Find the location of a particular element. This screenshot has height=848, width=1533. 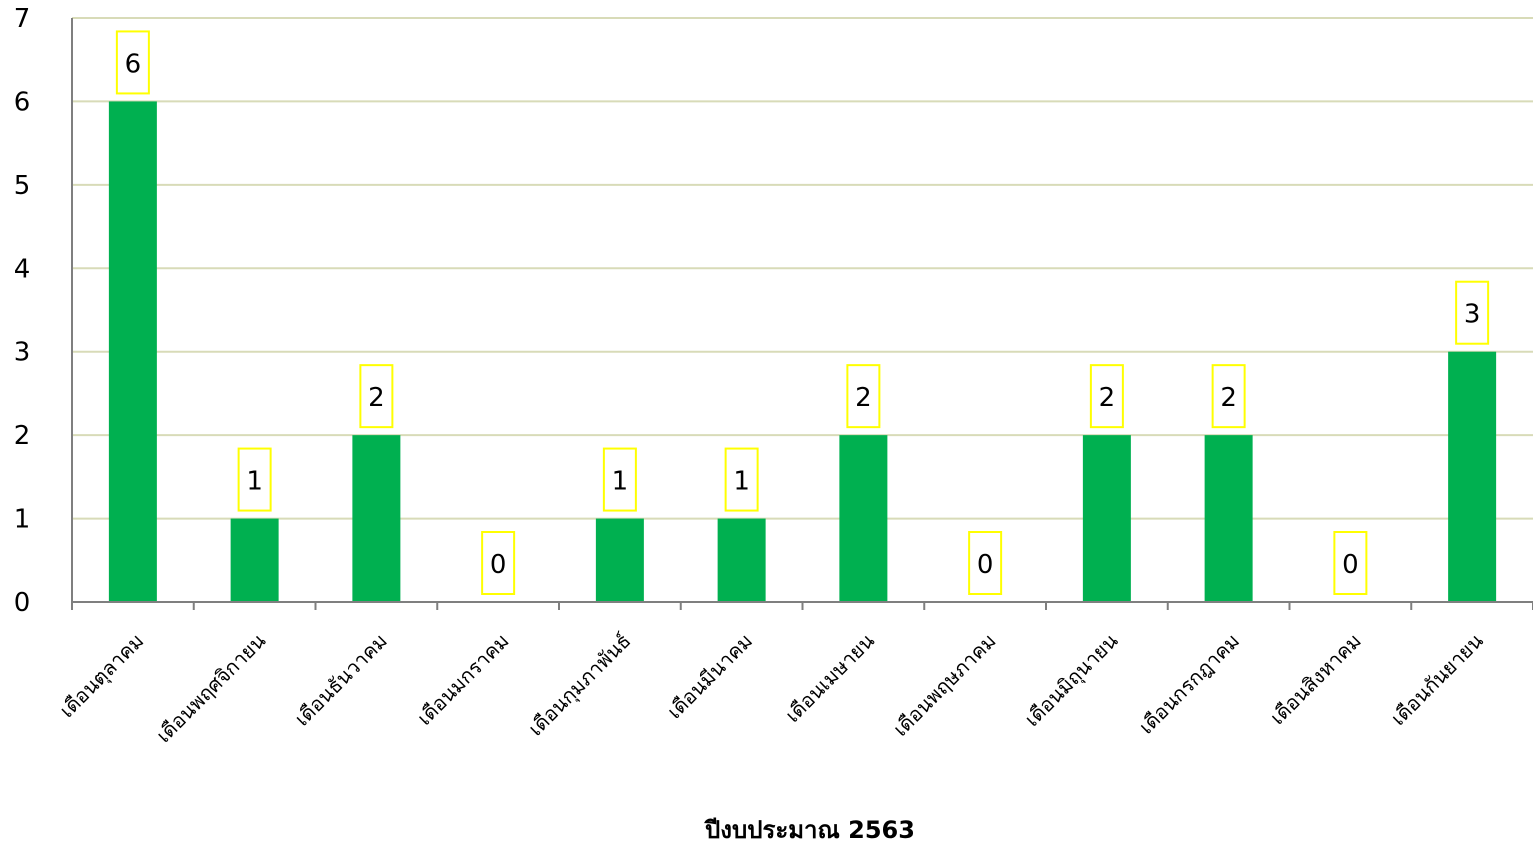

x-tick-label-10: เดือนกรกฎาคม is located at coordinates (1189, 684).